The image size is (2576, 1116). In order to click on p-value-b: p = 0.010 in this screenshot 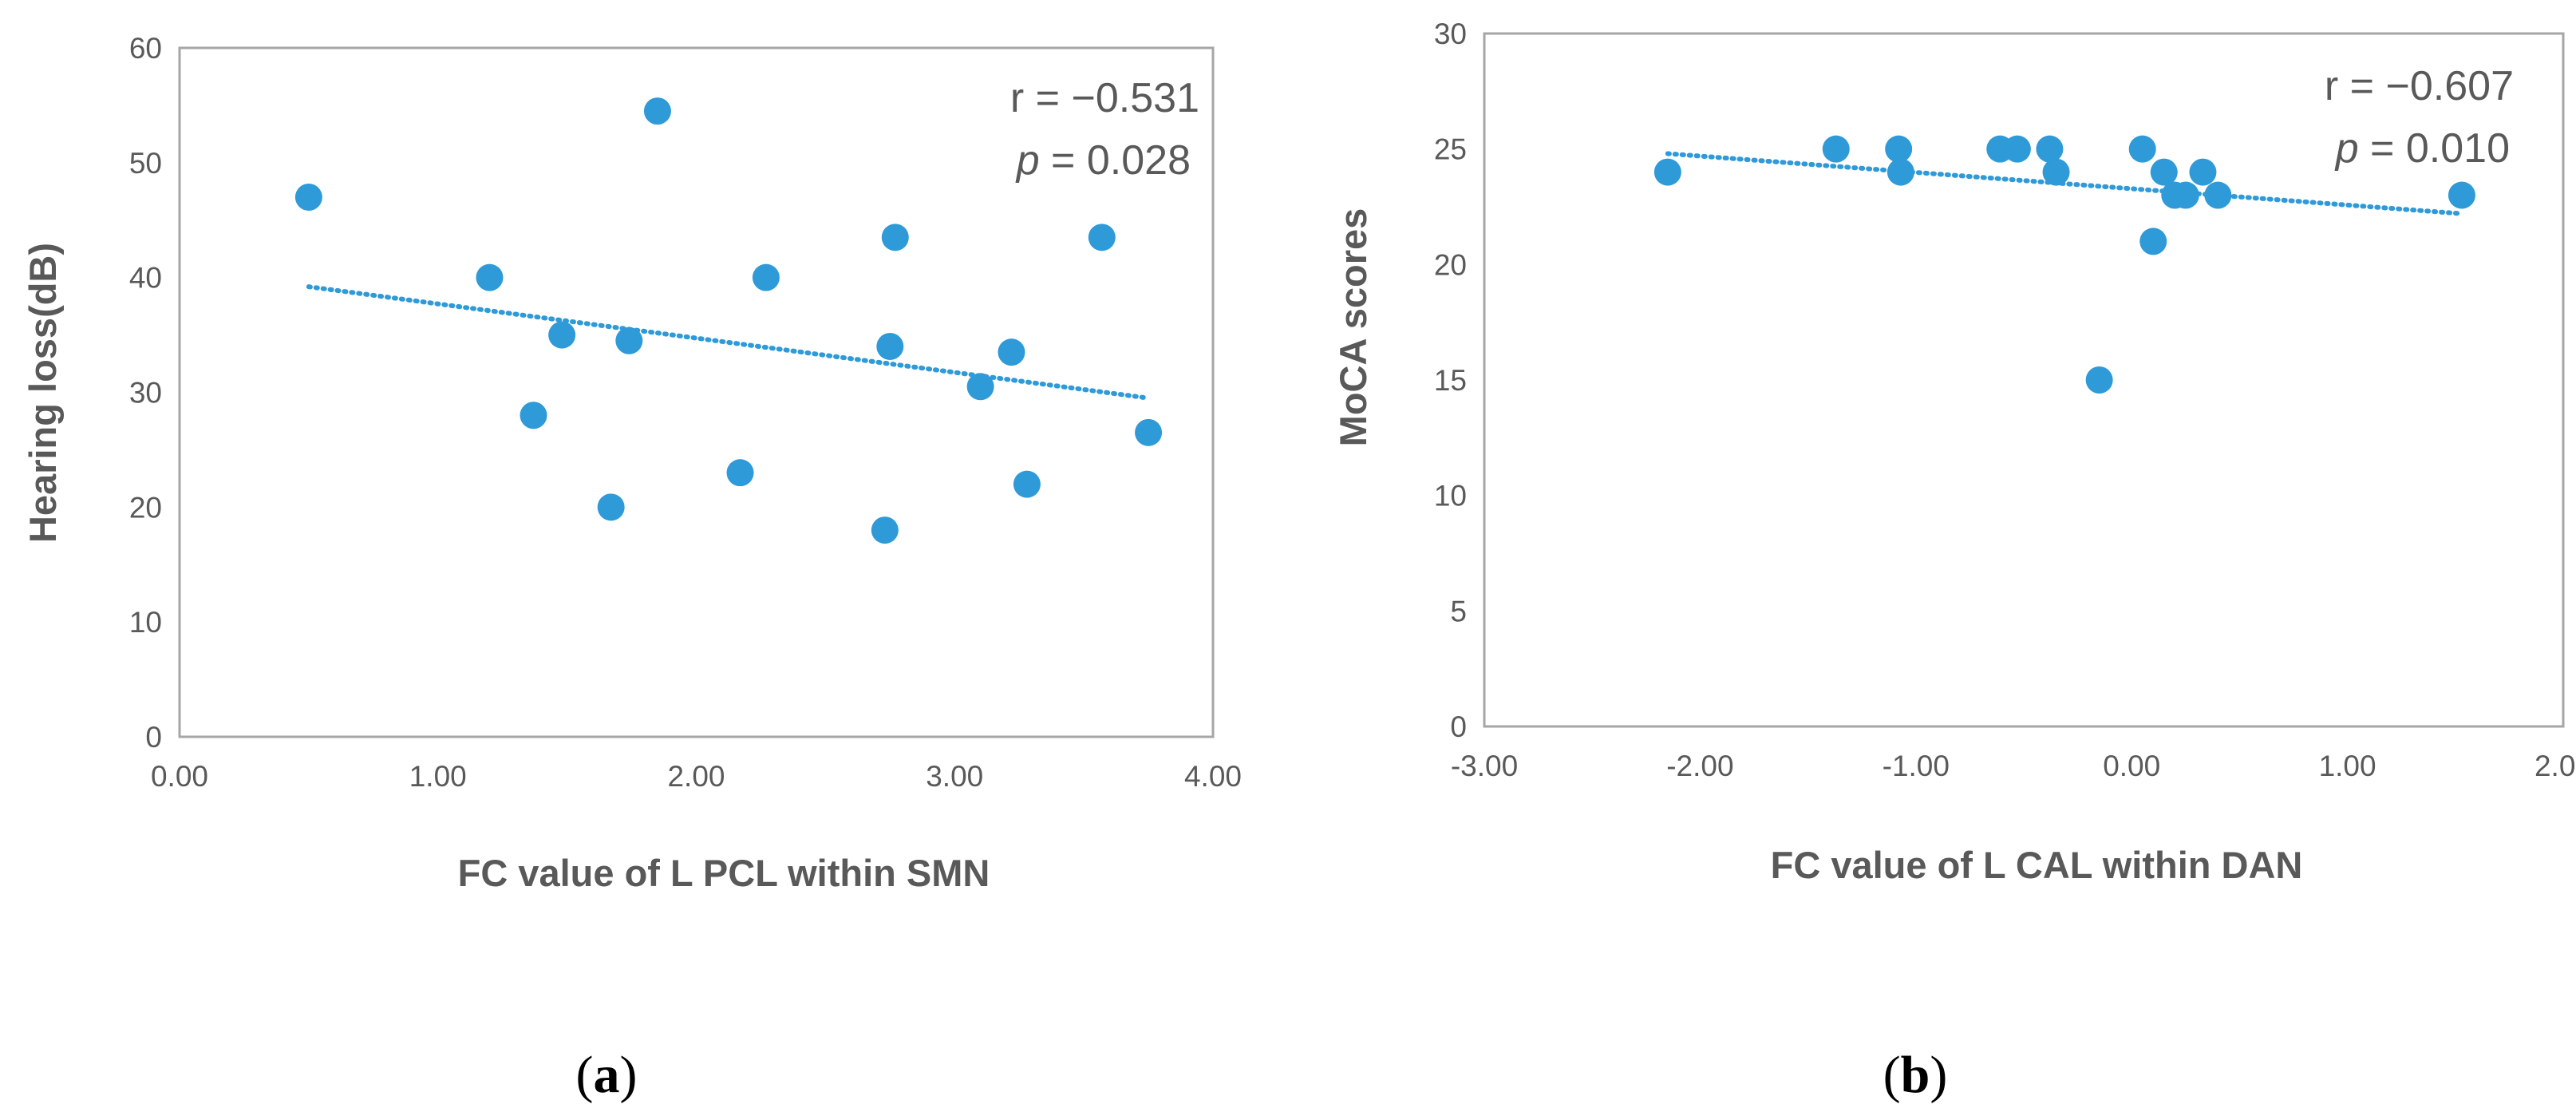, I will do `click(2422, 148)`.